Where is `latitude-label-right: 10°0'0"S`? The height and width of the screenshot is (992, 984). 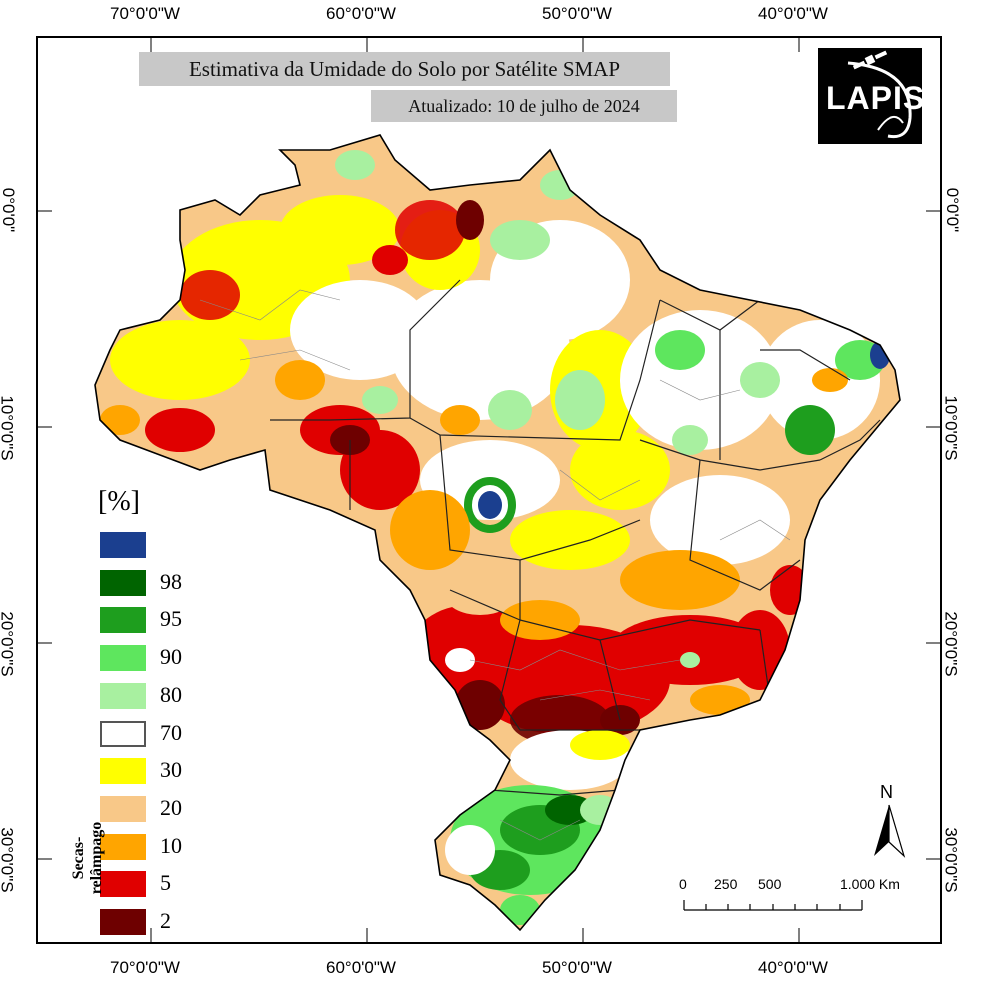 latitude-label-right: 10°0'0"S is located at coordinates (951, 428).